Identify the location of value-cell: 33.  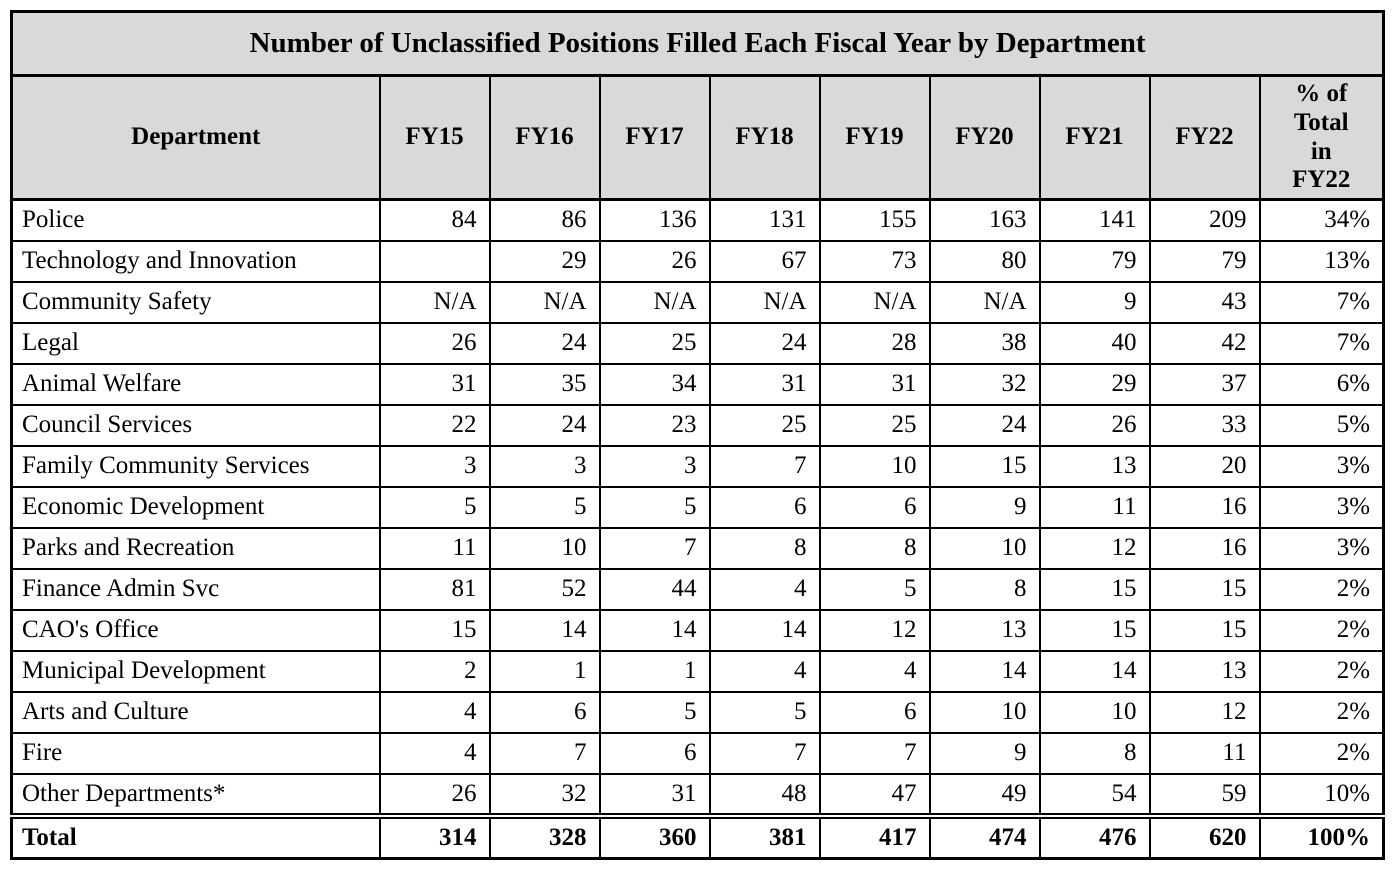
(1204, 425).